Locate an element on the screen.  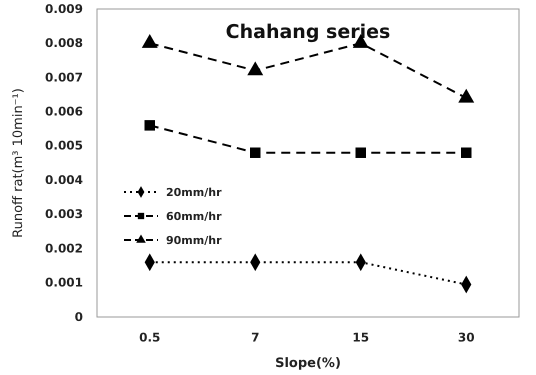
legend-label: 90mm/hr is located at coordinates (194, 240).